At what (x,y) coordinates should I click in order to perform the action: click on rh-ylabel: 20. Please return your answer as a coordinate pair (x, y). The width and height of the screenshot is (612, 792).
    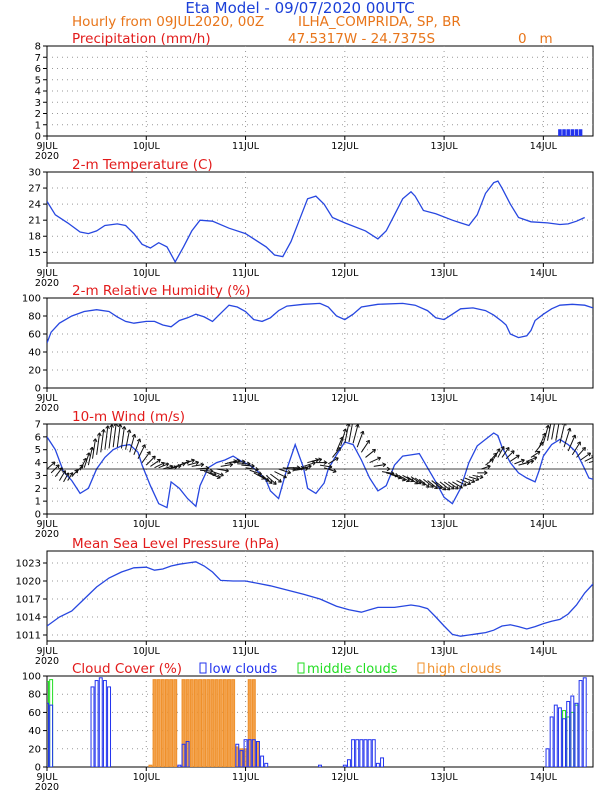
    Looking at the image, I should click on (34, 371).